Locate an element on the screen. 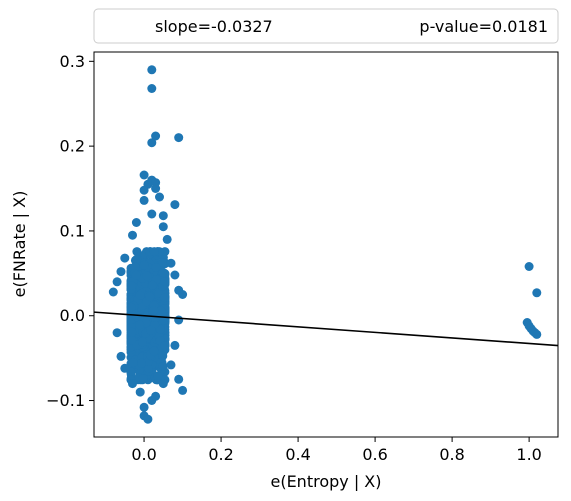 The width and height of the screenshot is (571, 501). x-tick-label: 0.0 is located at coordinates (143, 454).